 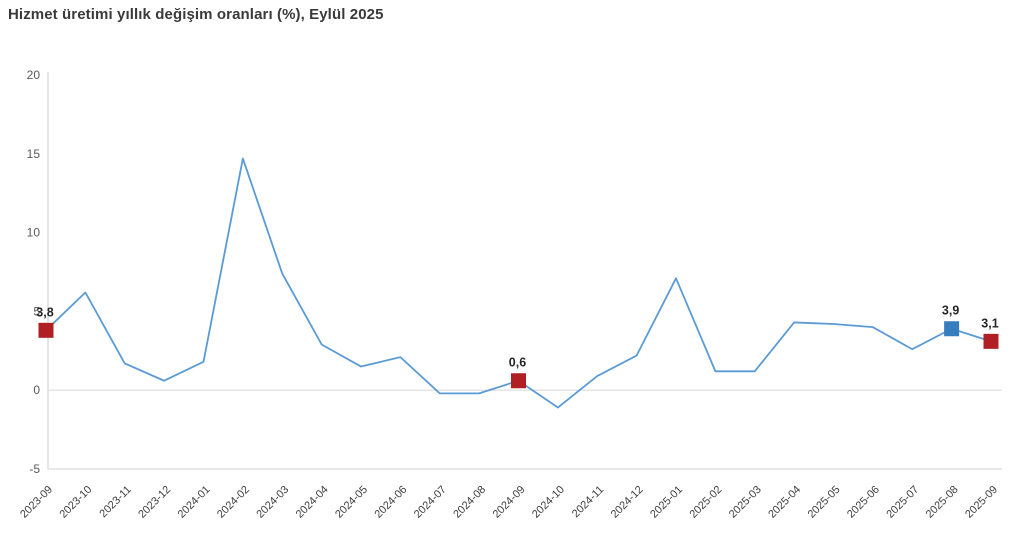 I want to click on x-tick-label: 2023-12, so click(x=154, y=502).